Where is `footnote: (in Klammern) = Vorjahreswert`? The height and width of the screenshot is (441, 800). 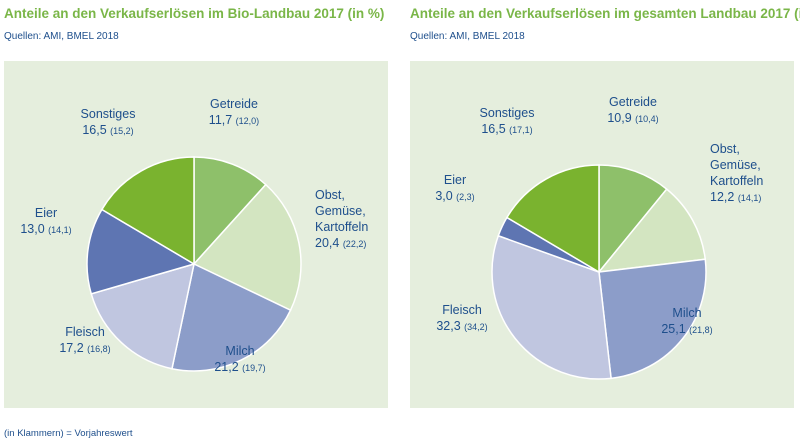
footnote: (in Klammern) = Vorjahreswert is located at coordinates (68, 433).